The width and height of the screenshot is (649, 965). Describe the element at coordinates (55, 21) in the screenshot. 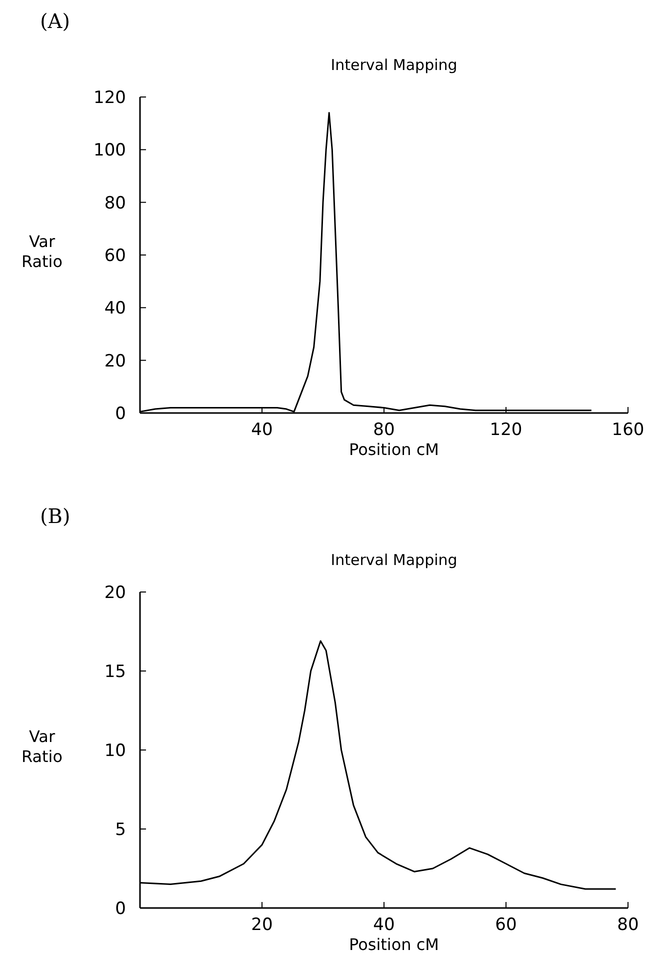

I see `text: (A)` at that location.